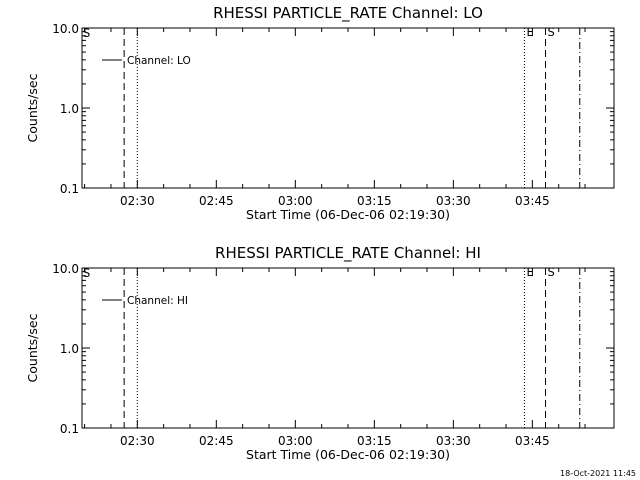  I want to click on footer-timestamp: 18-Oct-2021 11:45, so click(598, 473).